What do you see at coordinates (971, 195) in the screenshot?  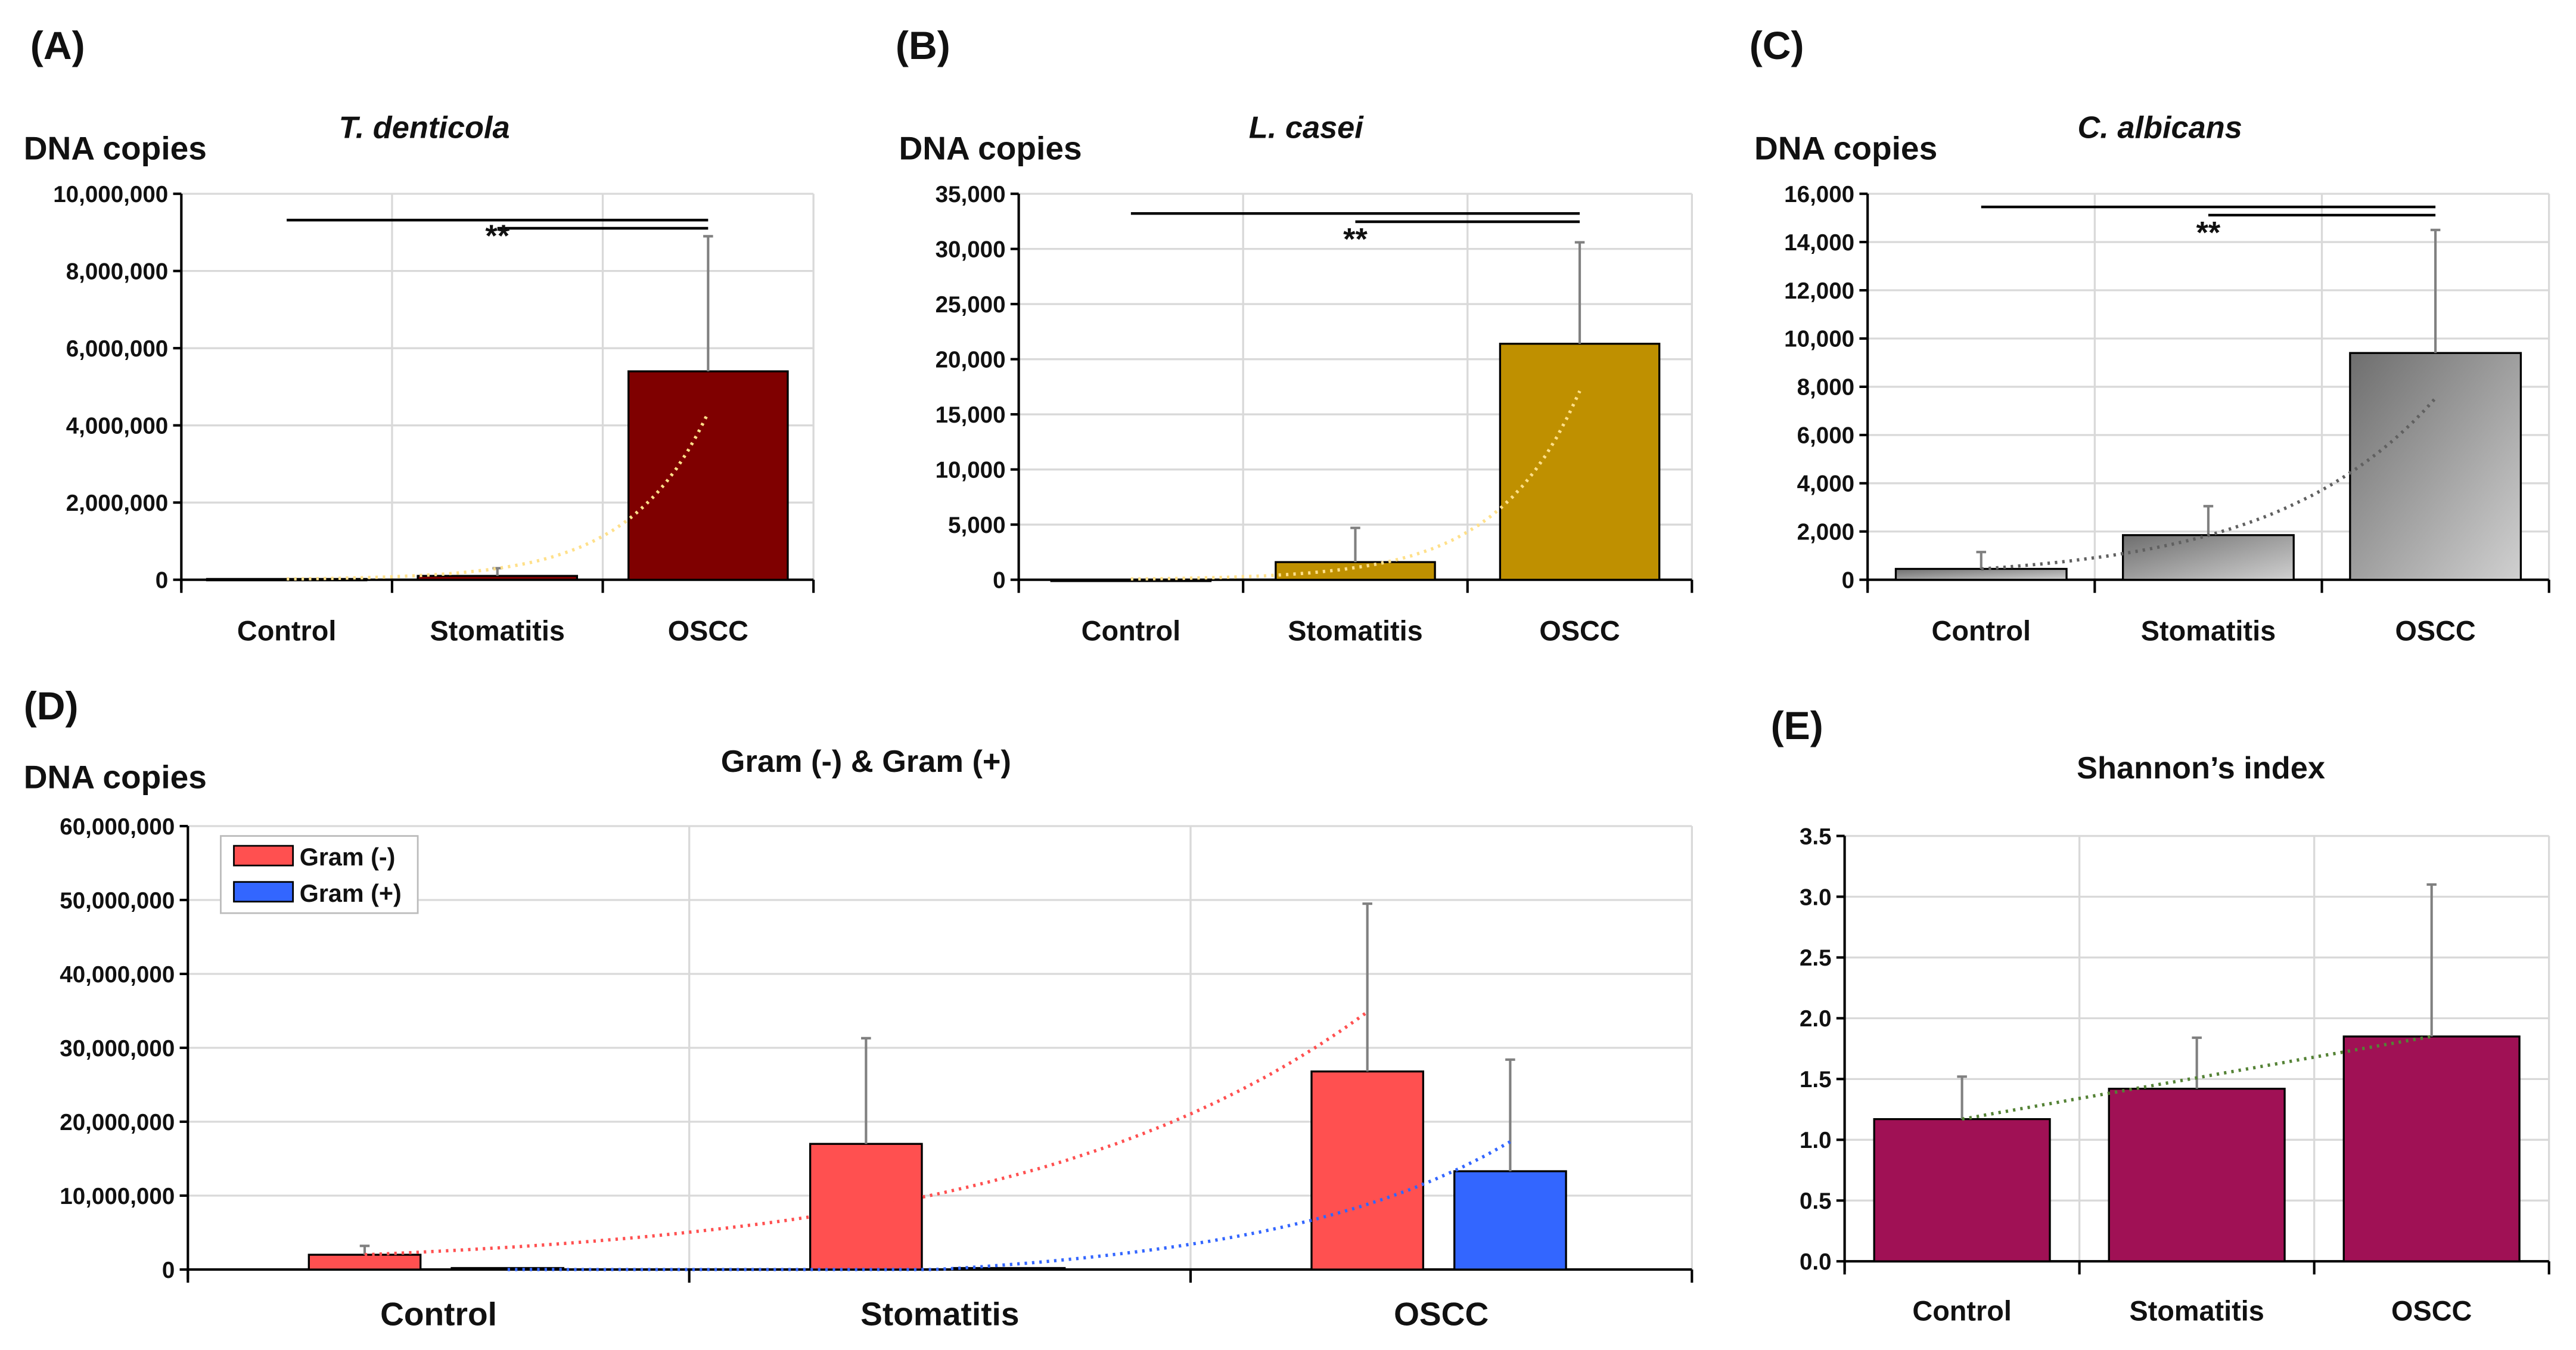 I see `y-tick-label: 35,000` at bounding box center [971, 195].